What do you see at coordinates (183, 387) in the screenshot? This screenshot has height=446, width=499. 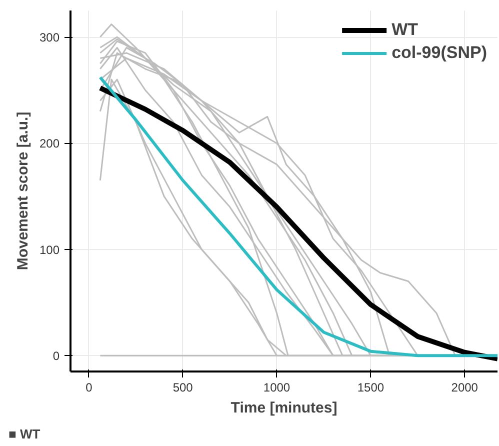 I see `x-tick-label: 500` at bounding box center [183, 387].